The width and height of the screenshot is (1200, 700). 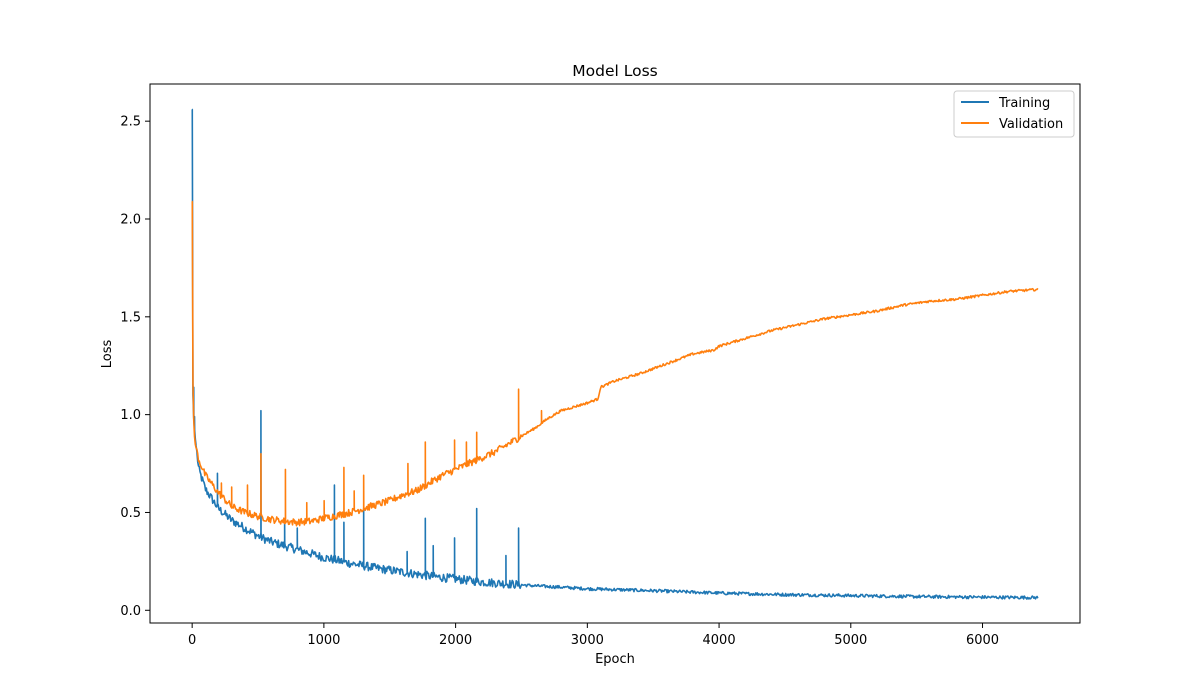 I want to click on x-axis-ticks: 0 1000 2000 3000 4000 5000 6000, so click(x=593, y=635).